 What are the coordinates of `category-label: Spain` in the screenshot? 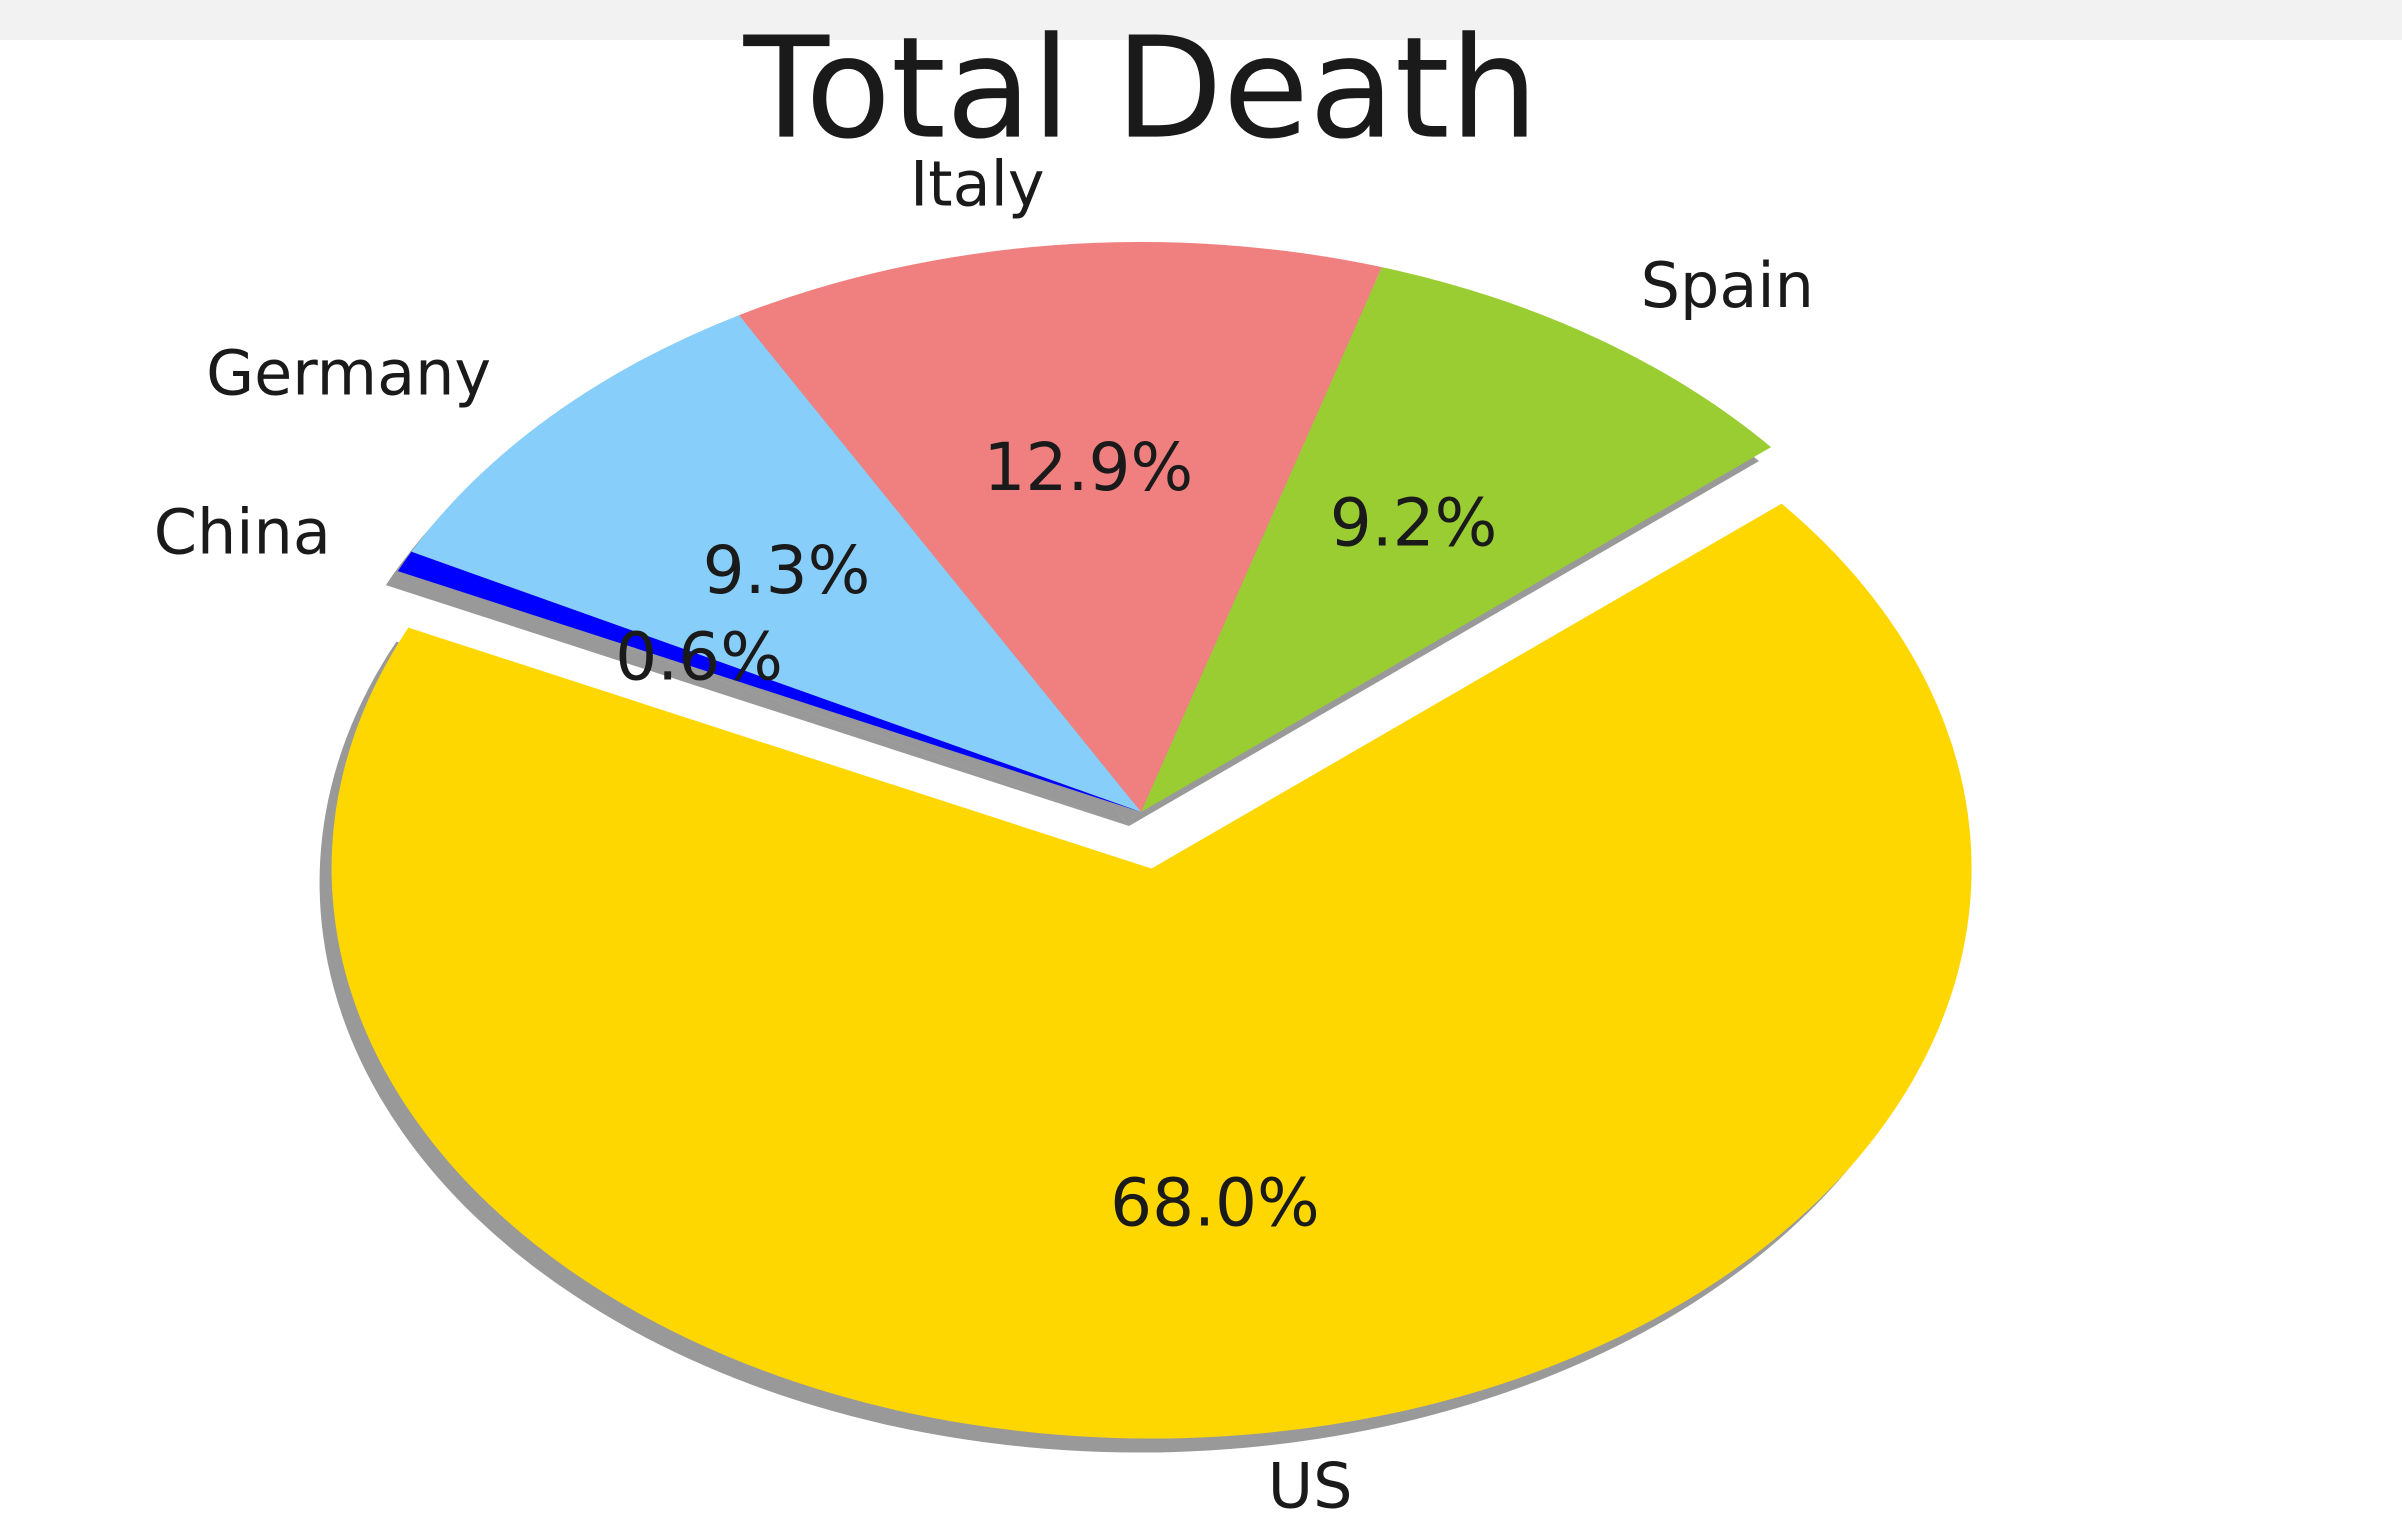 It's located at (1727, 285).